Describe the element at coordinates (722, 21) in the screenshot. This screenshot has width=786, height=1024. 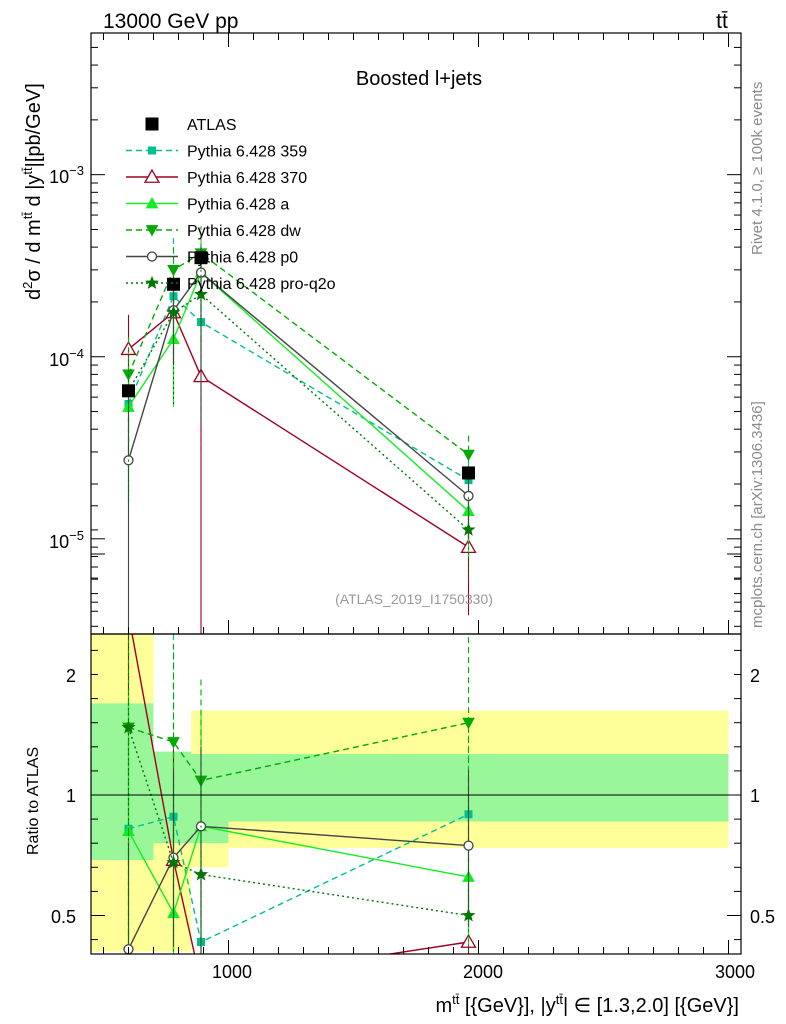
I see `process-label: tt̄` at that location.